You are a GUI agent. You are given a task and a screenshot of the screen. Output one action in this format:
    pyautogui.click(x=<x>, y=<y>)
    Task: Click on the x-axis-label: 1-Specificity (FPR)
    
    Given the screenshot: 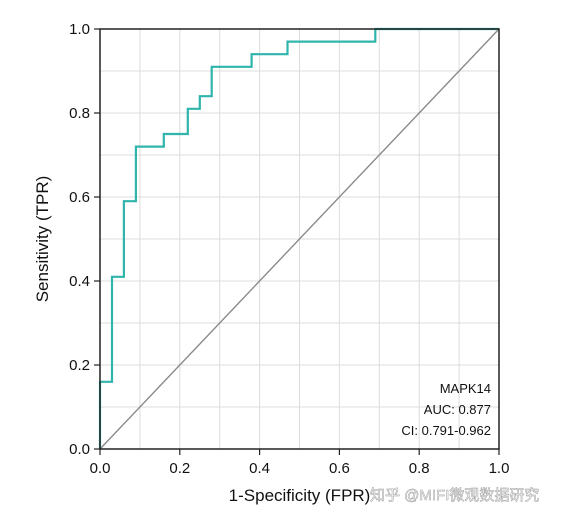 What is the action you would take?
    pyautogui.click(x=300, y=495)
    